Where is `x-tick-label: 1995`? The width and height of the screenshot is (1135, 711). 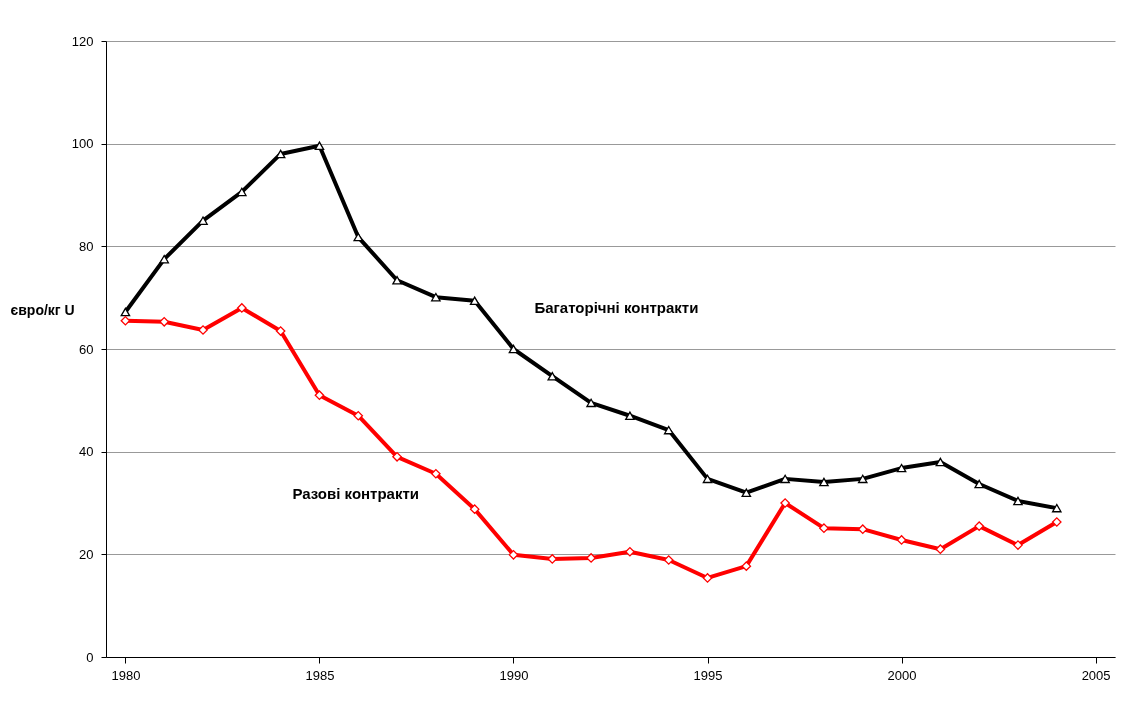
x-tick-label: 1995 is located at coordinates (708, 675).